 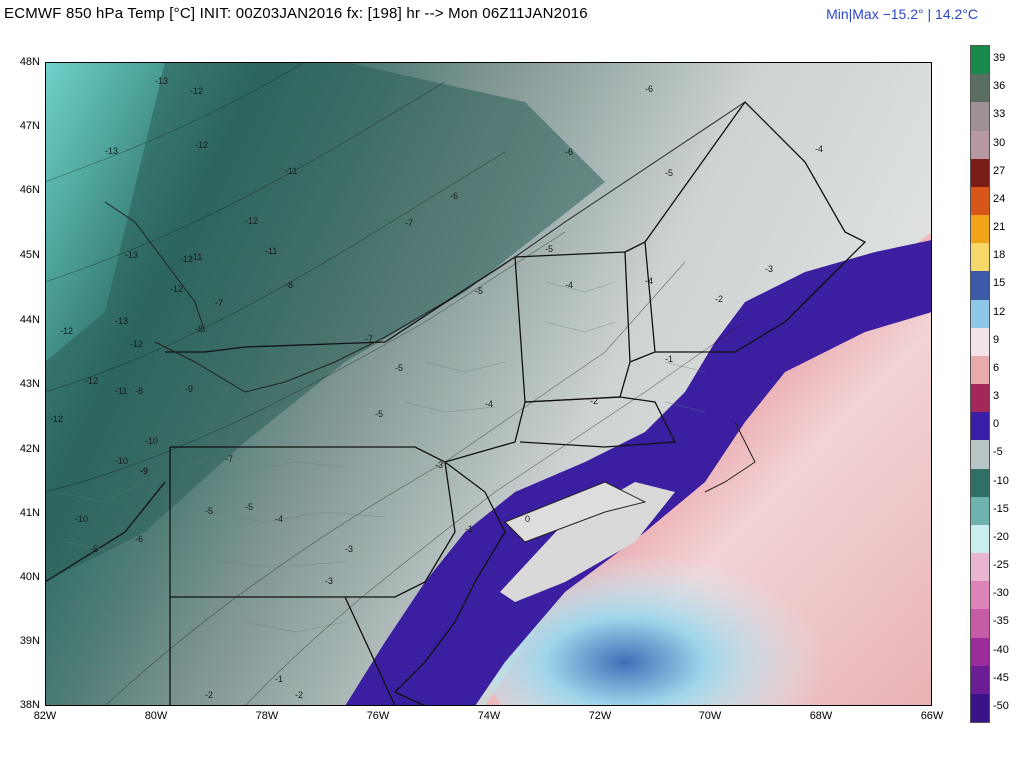 I want to click on lon-label: 82W, so click(x=45, y=716).